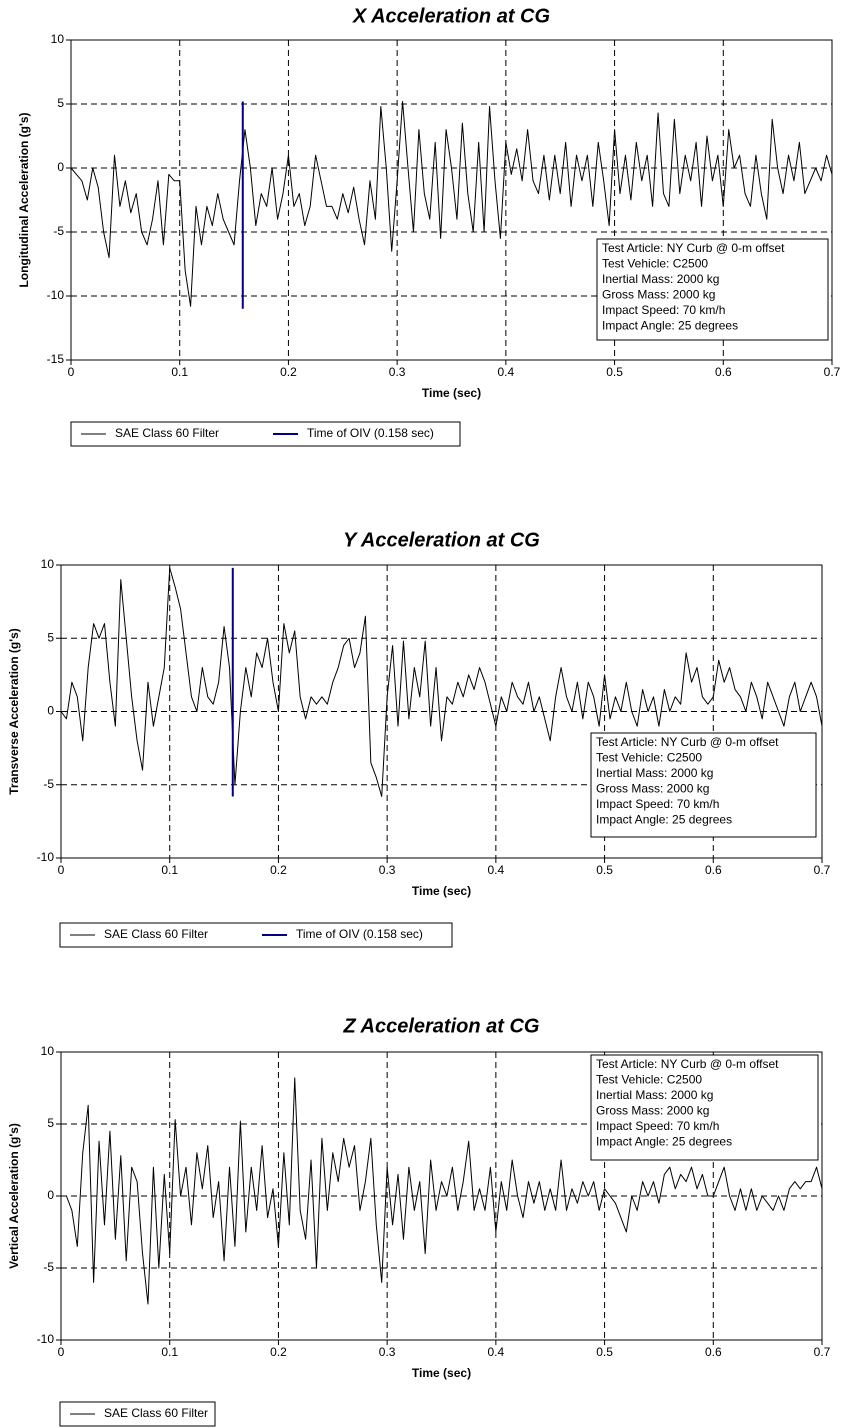  What do you see at coordinates (24, 199) in the screenshot?
I see `y-axis-label: Longitudinal Acceleration (g's)` at bounding box center [24, 199].